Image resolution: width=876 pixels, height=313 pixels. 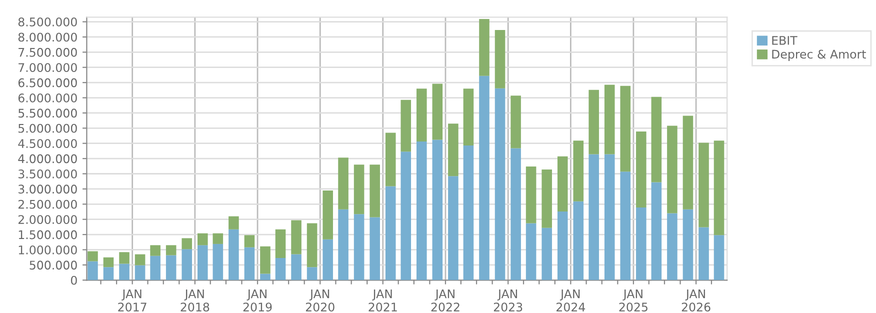 I want to click on y-tick-label: 3.000.000, so click(x=47, y=189).